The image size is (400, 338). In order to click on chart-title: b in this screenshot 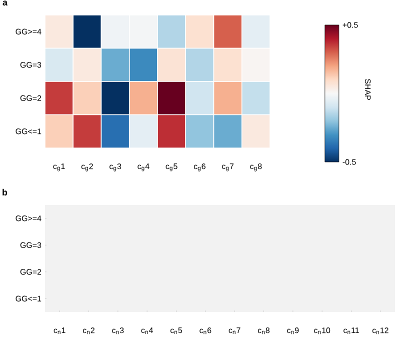, I will do `click(5, 192)`.